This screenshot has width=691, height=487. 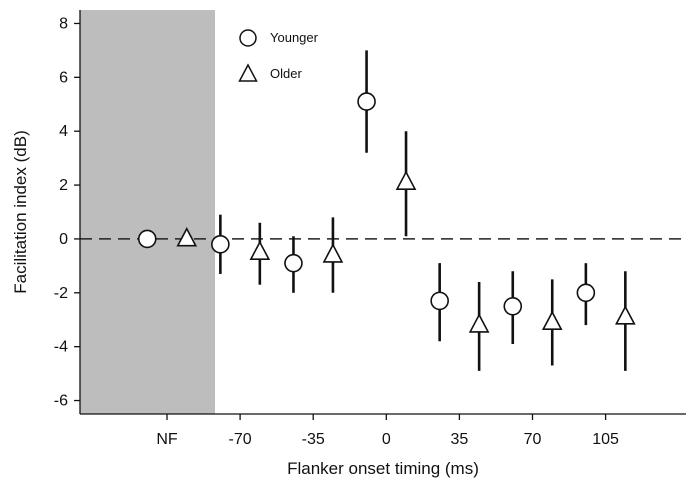 What do you see at coordinates (63, 185) in the screenshot?
I see `y-tick-label: 2` at bounding box center [63, 185].